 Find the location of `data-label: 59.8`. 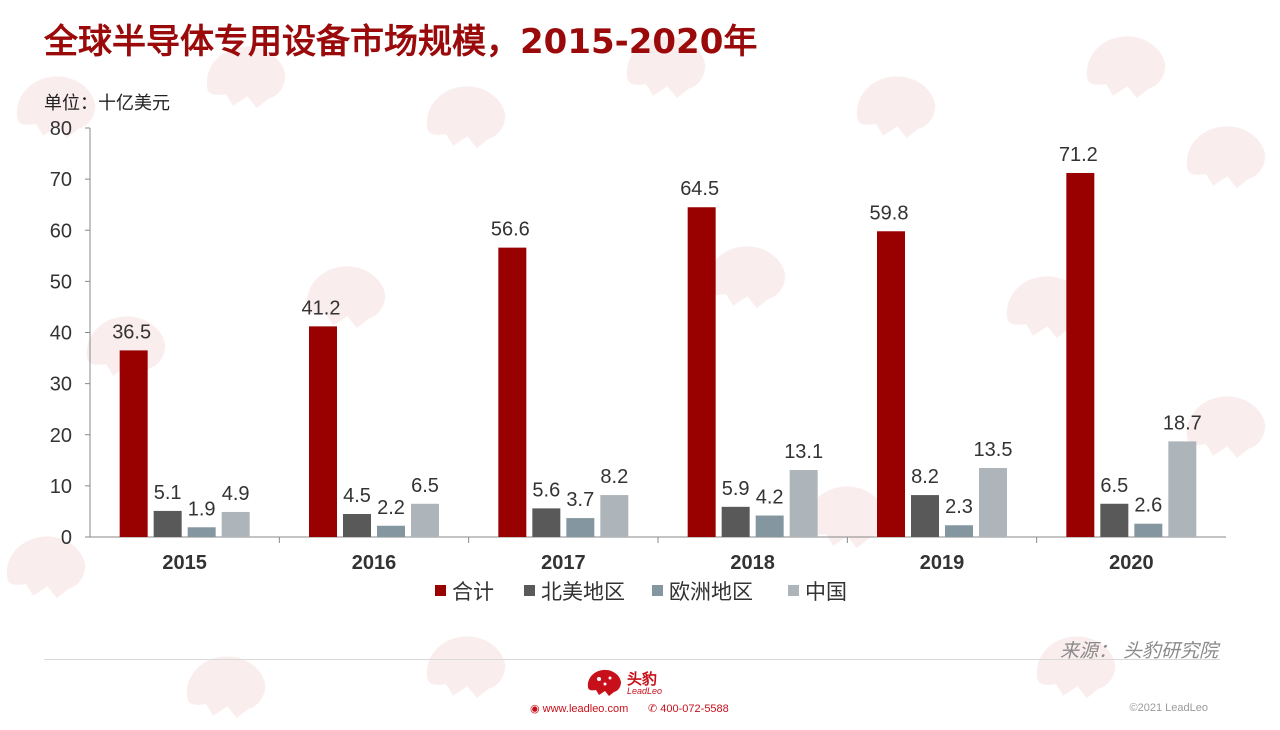

data-label: 59.8 is located at coordinates (889, 213).